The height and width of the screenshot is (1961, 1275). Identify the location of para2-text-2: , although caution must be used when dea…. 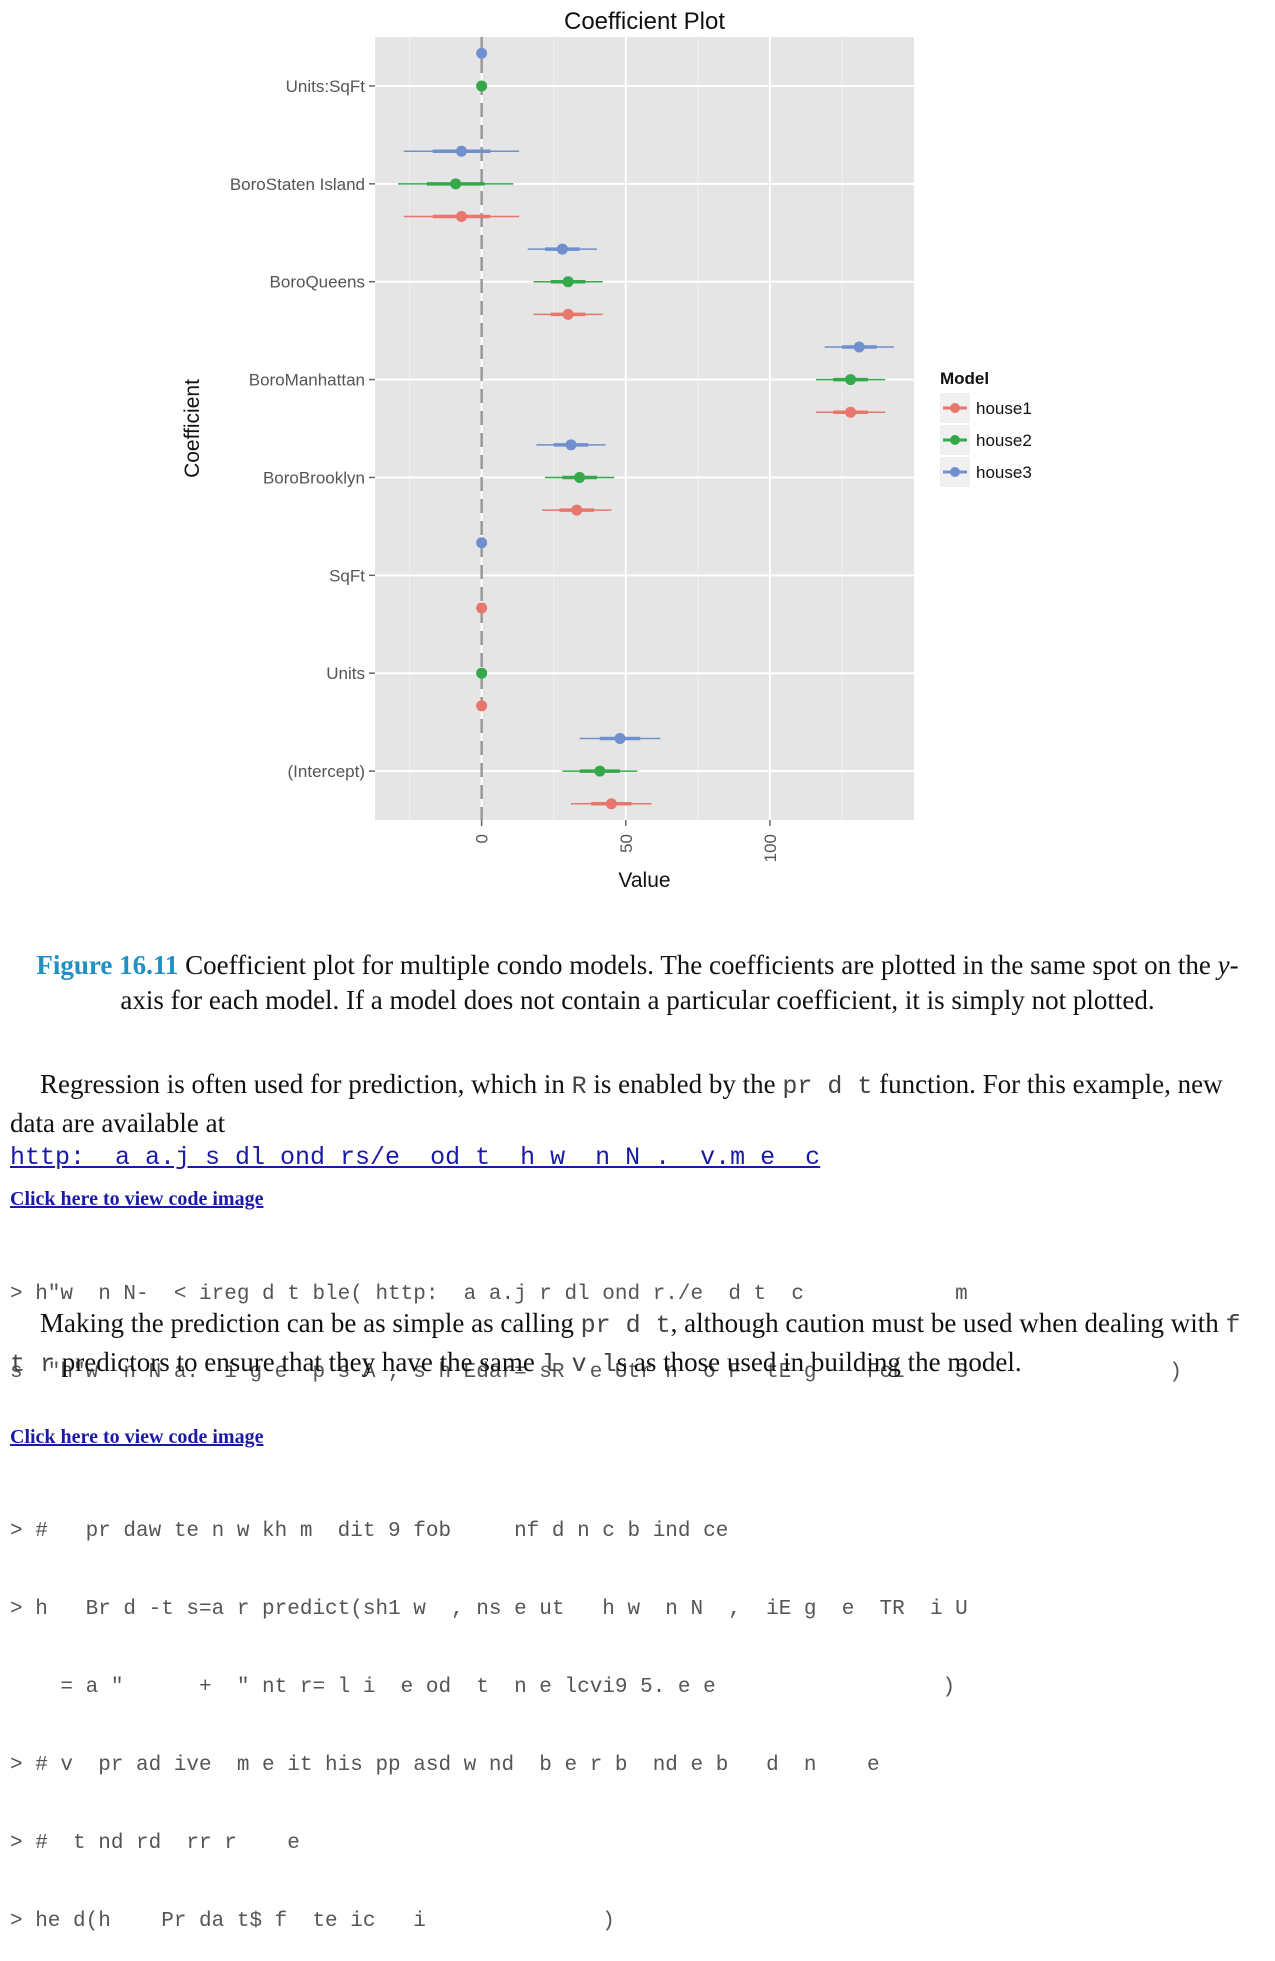
(948, 1323).